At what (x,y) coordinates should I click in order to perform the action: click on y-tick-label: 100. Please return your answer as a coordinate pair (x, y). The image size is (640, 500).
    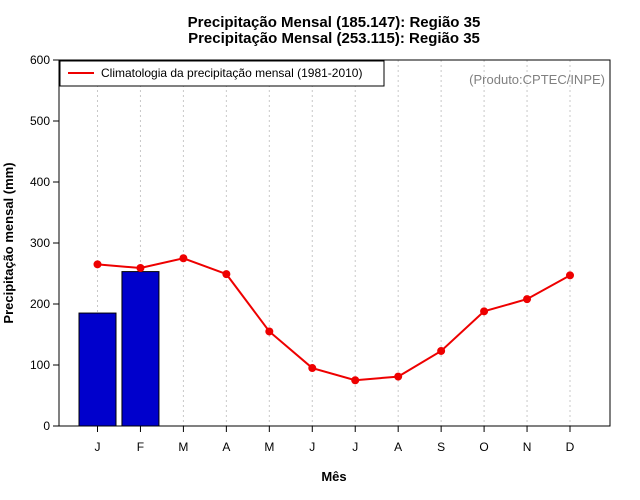
    Looking at the image, I should click on (40, 365).